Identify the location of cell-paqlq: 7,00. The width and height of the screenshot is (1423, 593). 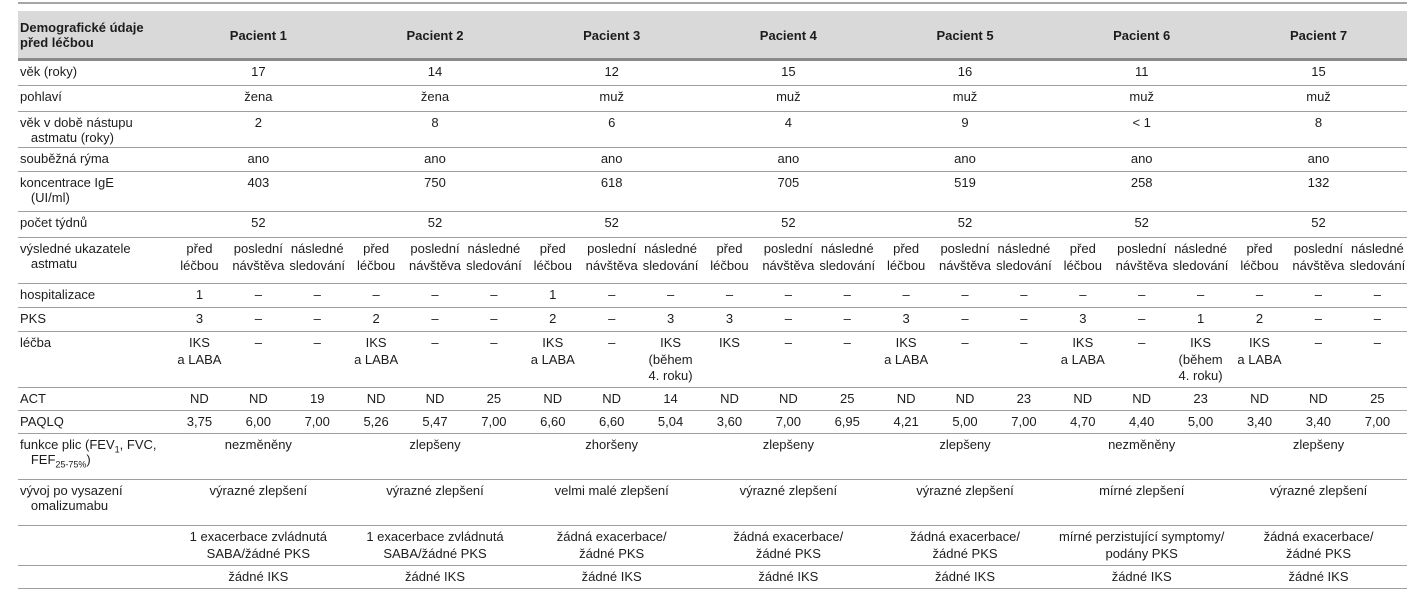
(788, 421).